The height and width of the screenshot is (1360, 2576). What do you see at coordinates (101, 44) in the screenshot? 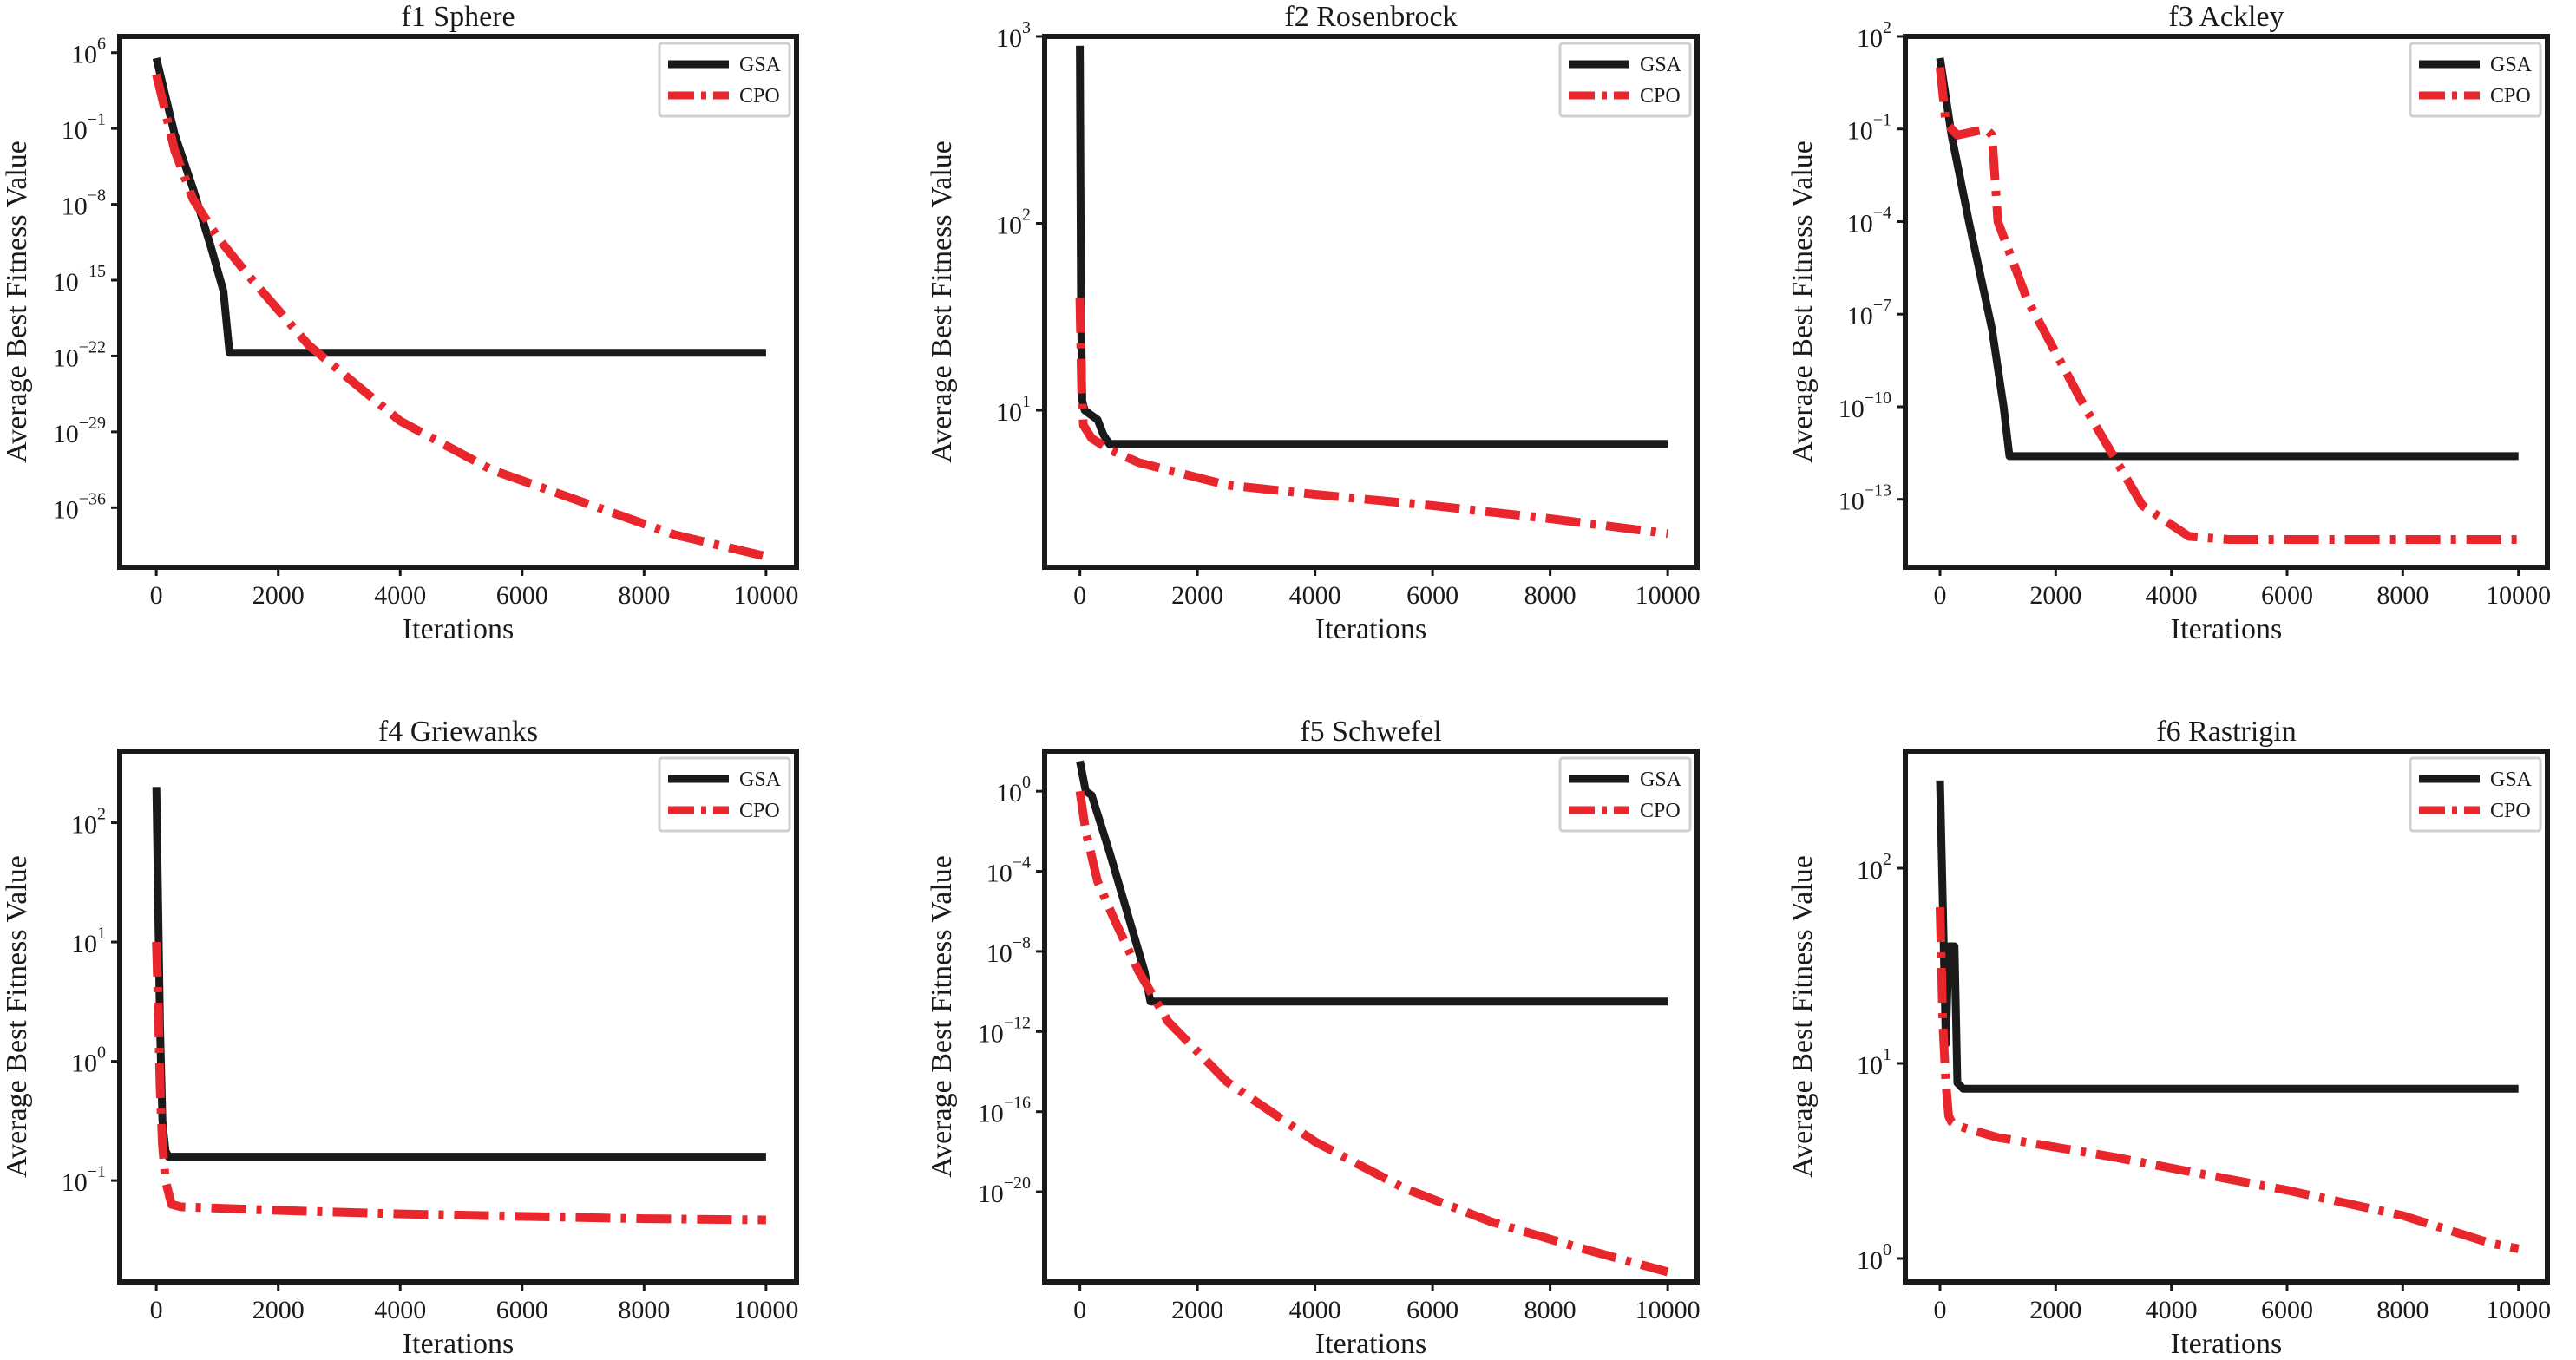
I see `y-tick-exponent: 6` at bounding box center [101, 44].